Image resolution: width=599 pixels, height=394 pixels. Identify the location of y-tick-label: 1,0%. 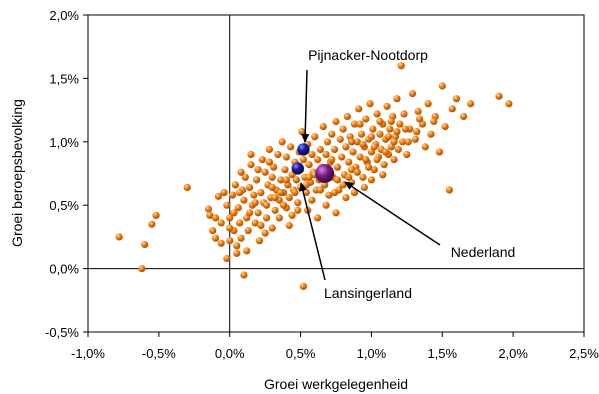
(64, 142).